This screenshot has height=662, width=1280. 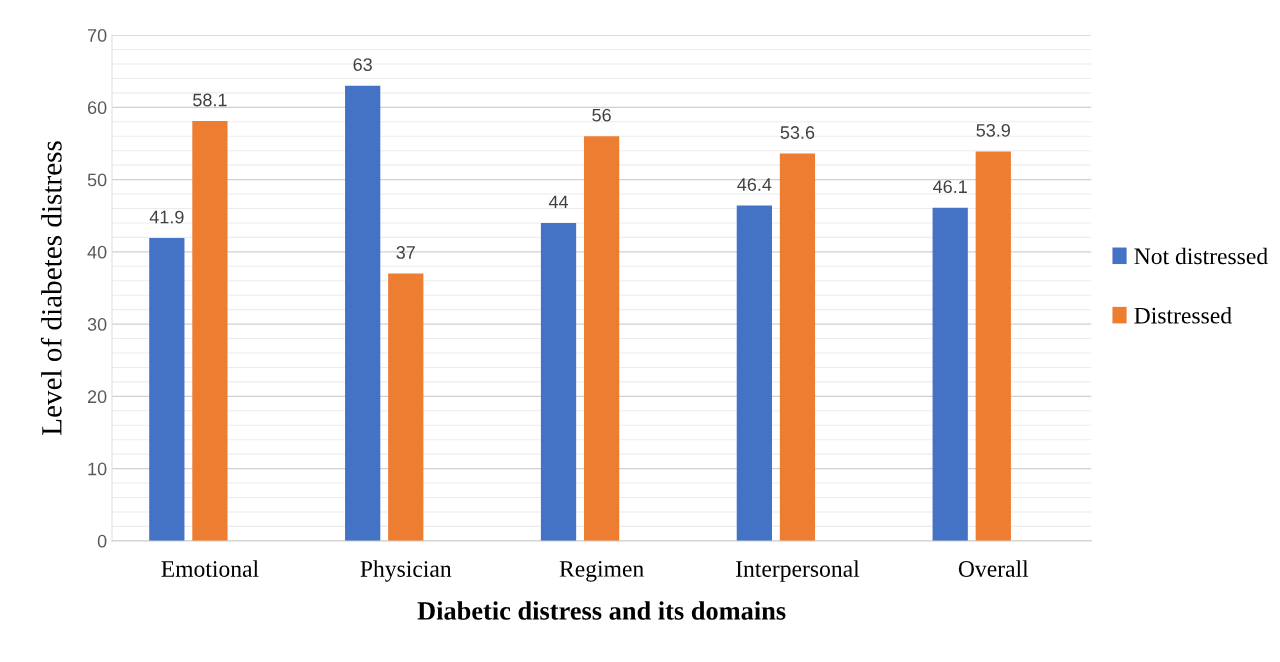 I want to click on data-label: 58.1, so click(x=210, y=100).